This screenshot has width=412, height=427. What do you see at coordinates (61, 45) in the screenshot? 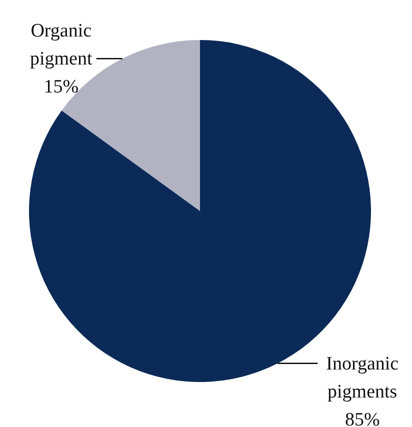
I see `slice-label: Organic pigment` at bounding box center [61, 45].